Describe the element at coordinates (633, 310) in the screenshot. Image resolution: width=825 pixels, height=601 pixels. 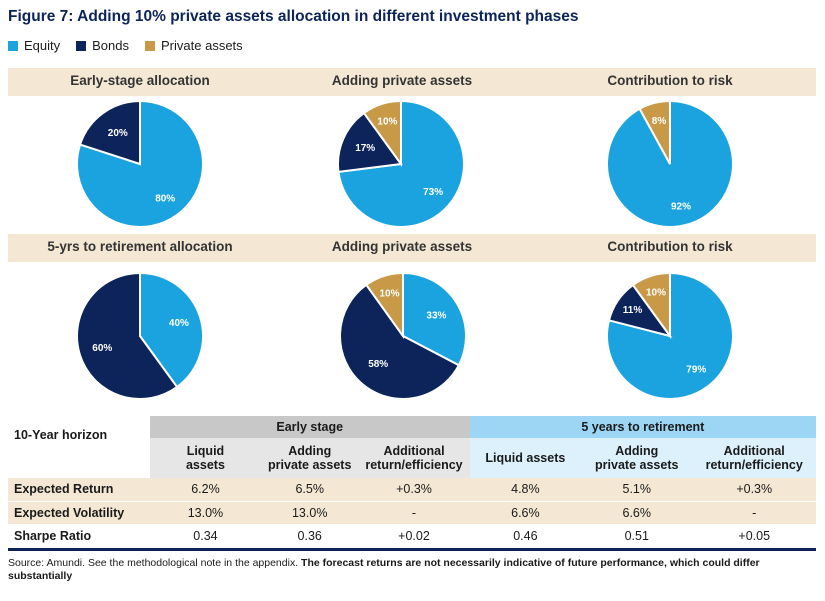
I see `pie-data-label: 11%` at that location.